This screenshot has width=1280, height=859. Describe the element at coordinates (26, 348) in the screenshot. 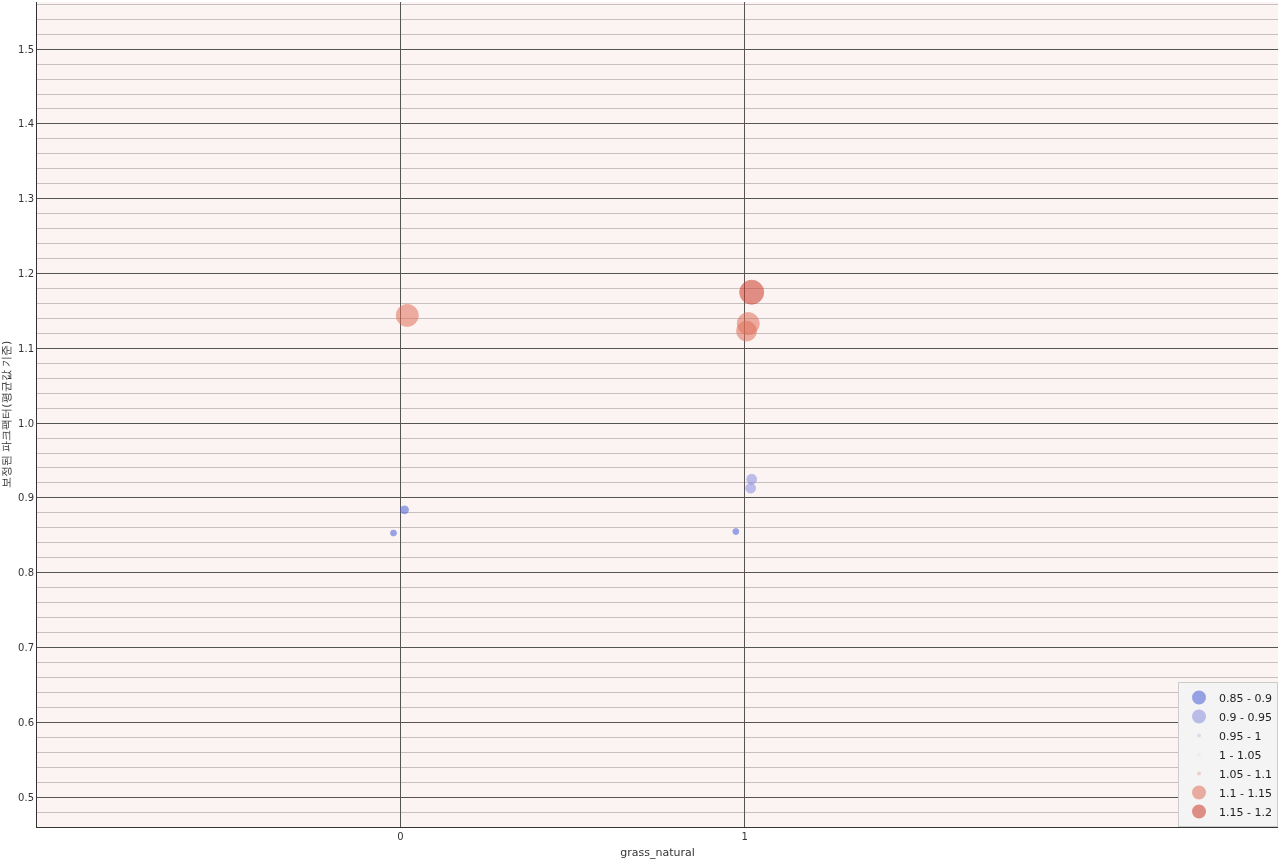

I see `y-tick-label: 1.1` at that location.